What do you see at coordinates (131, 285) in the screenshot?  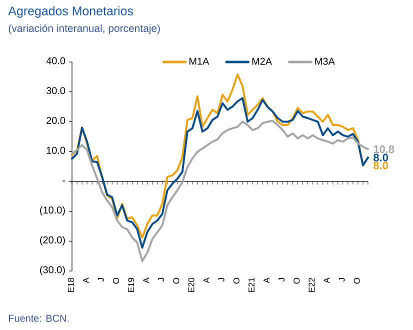 I see `x-tick-label: E19` at bounding box center [131, 285].